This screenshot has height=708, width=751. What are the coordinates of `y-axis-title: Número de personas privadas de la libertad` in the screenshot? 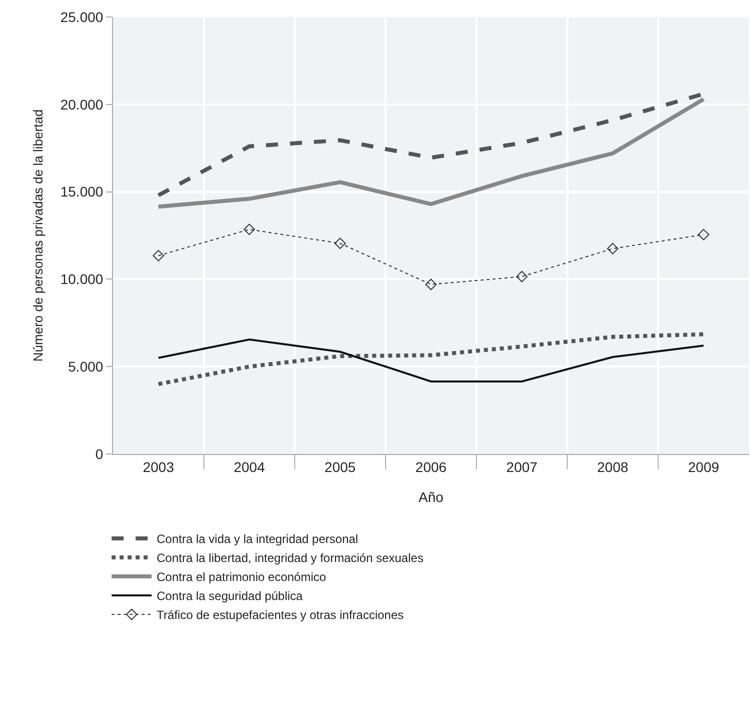 It's located at (38, 235).